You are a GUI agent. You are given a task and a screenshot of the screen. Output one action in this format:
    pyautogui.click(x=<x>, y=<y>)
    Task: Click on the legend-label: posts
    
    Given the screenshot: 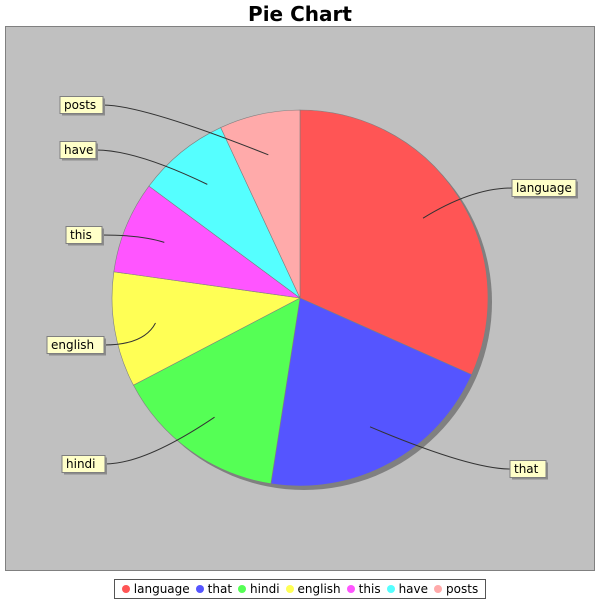 What is the action you would take?
    pyautogui.click(x=462, y=589)
    